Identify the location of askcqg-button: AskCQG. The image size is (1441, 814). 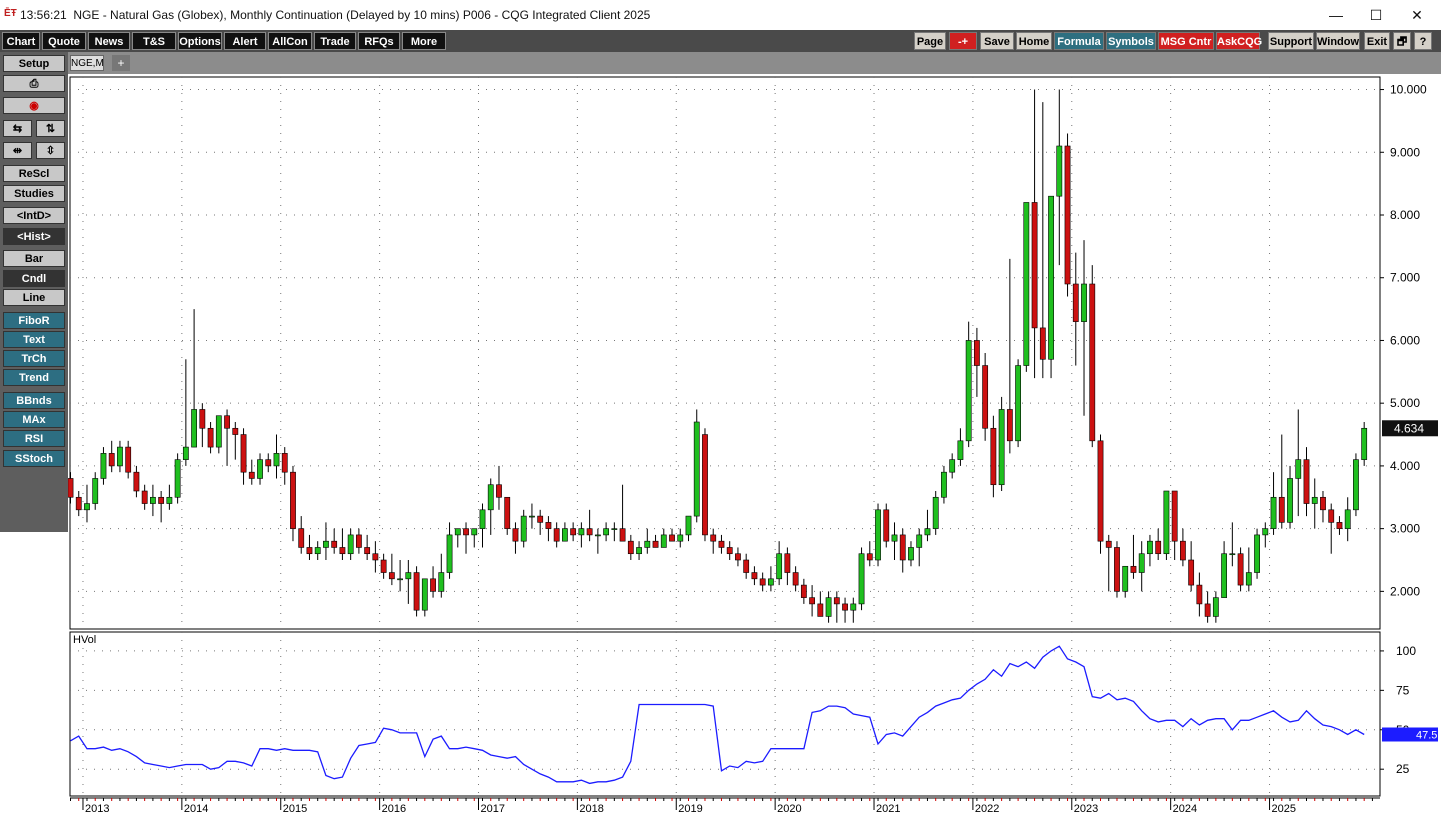
(1239, 41).